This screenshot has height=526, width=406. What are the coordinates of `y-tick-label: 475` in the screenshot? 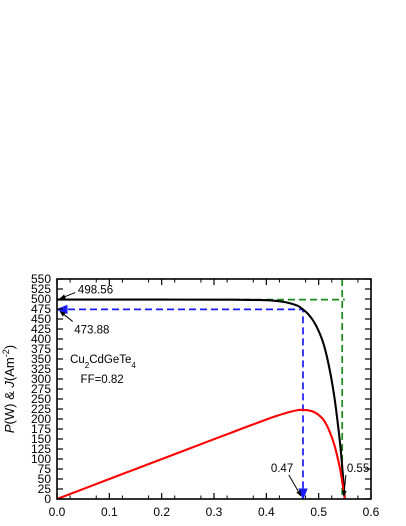 It's located at (41, 309).